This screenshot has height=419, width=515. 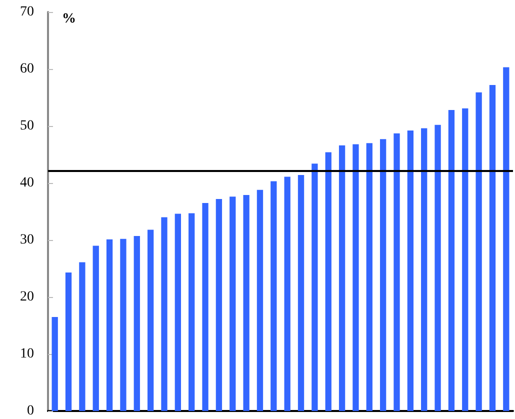 I want to click on y-tick-label: 60, so click(x=27, y=69).